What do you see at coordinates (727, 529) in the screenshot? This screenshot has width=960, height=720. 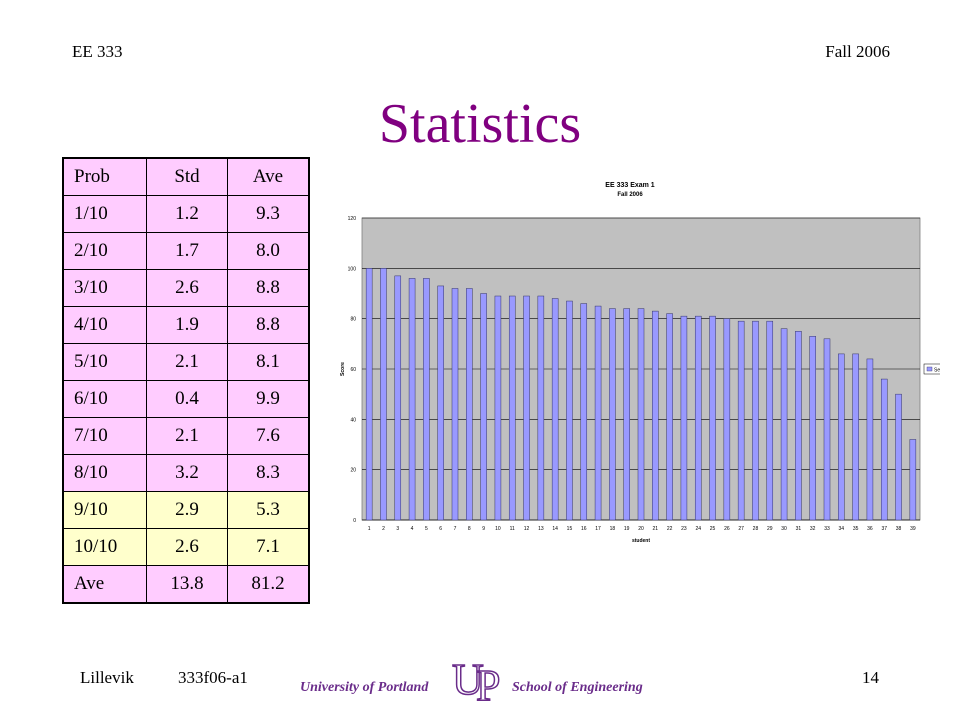 I see `x-tick-label: 26` at bounding box center [727, 529].